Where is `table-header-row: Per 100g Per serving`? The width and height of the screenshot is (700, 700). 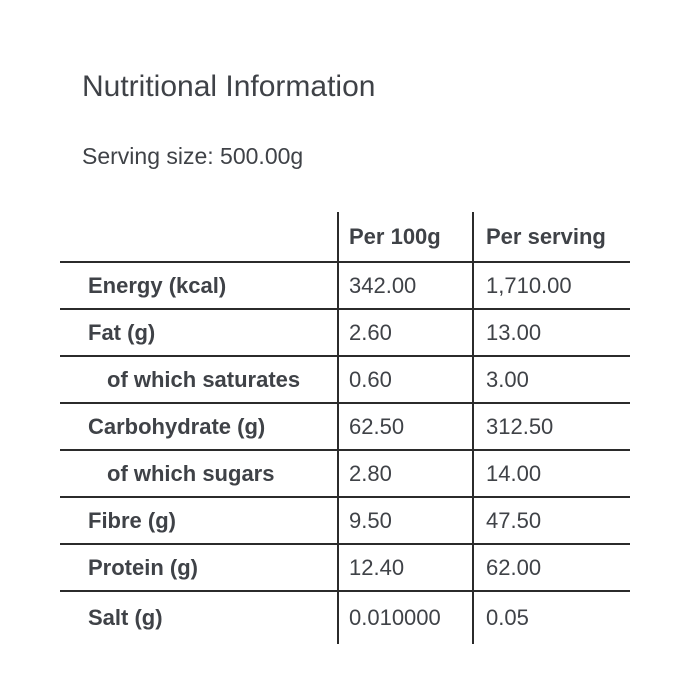
table-header-row: Per 100g Per serving is located at coordinates (345, 237).